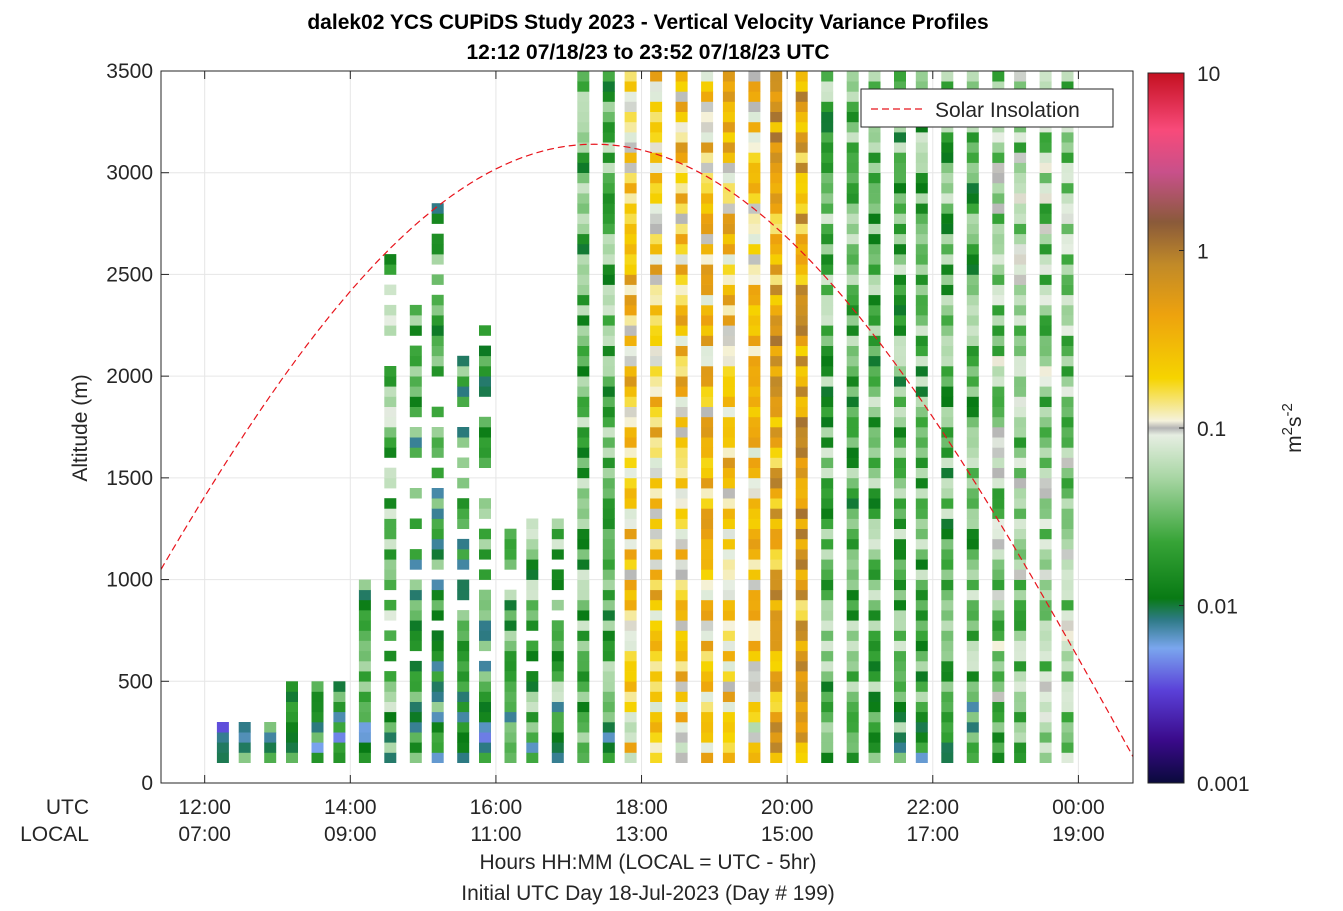  Describe the element at coordinates (204, 834) in the screenshot. I see `x-tick-label-local: 07:00` at that location.